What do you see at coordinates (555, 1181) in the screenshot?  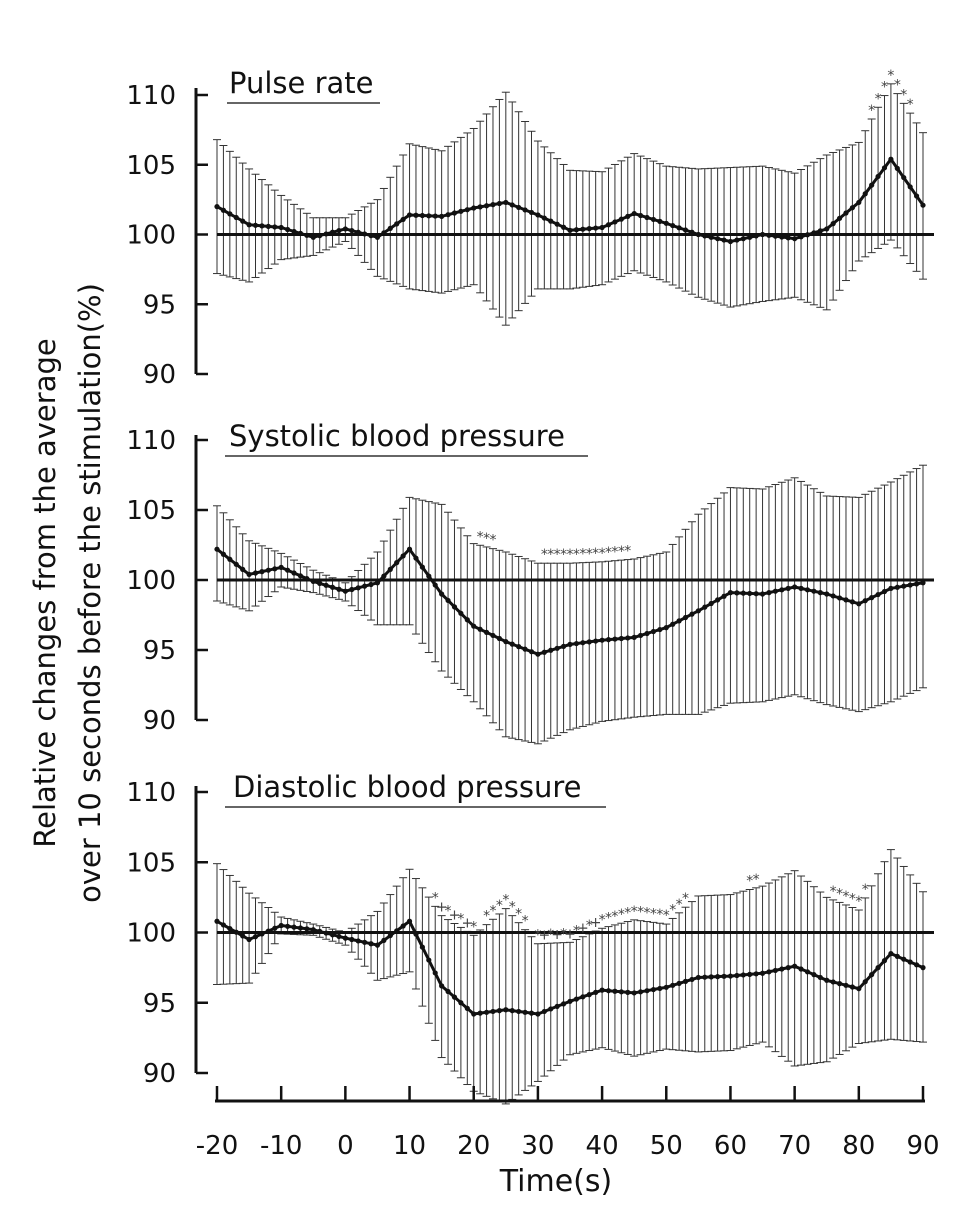 I see `x-axis-label: Time(s)` at bounding box center [555, 1181].